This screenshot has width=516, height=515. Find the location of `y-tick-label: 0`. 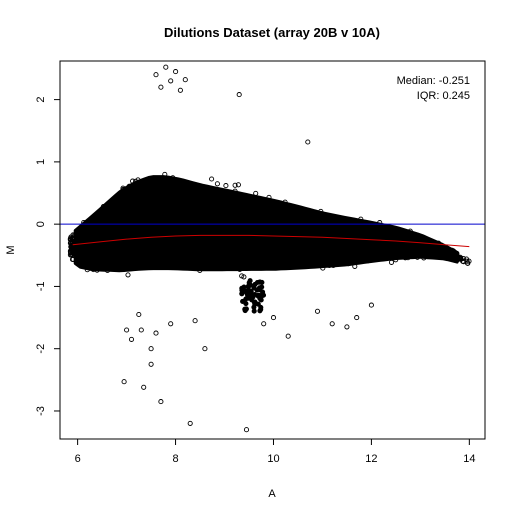

y-tick-label: 0 is located at coordinates (41, 224).